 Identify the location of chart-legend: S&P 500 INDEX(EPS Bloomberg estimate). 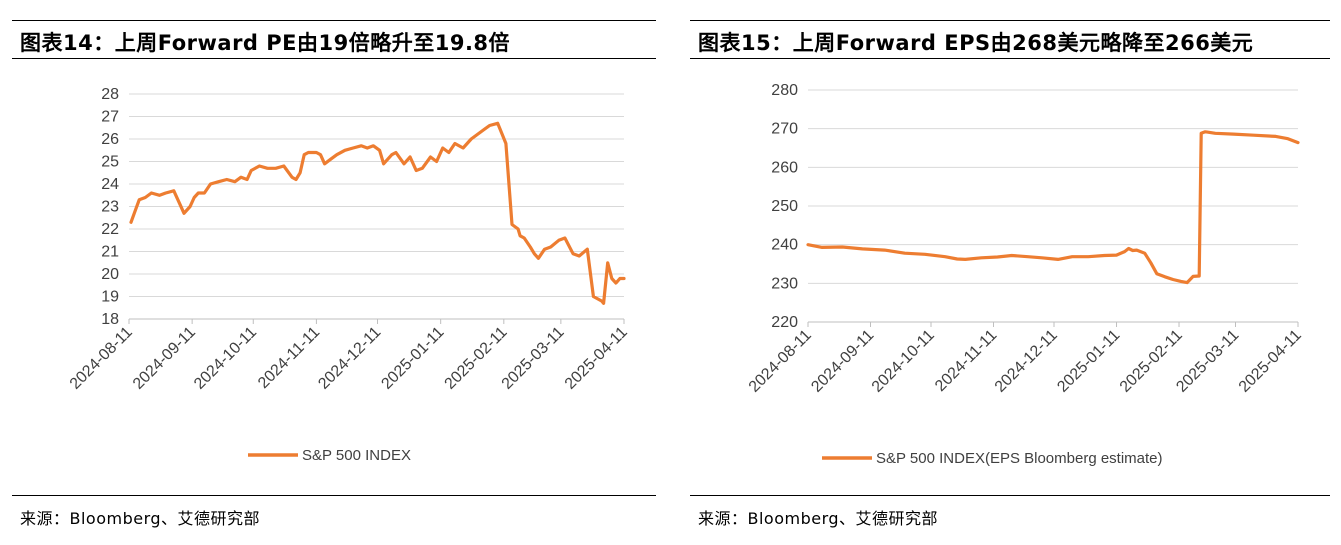
(992, 458).